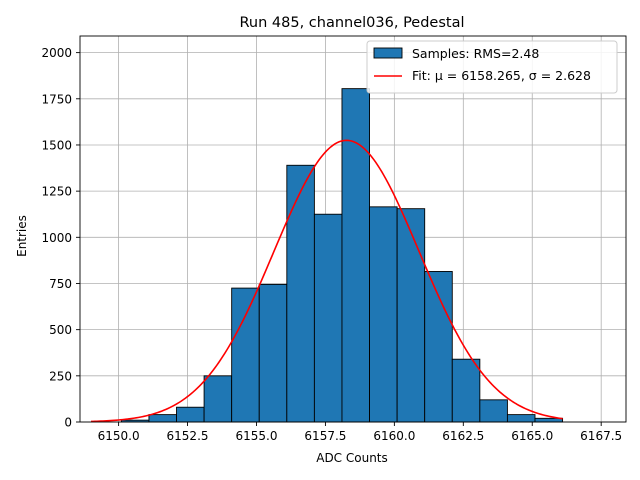 This screenshot has width=640, height=480. I want to click on x-tick-label: 6165.0, so click(532, 436).